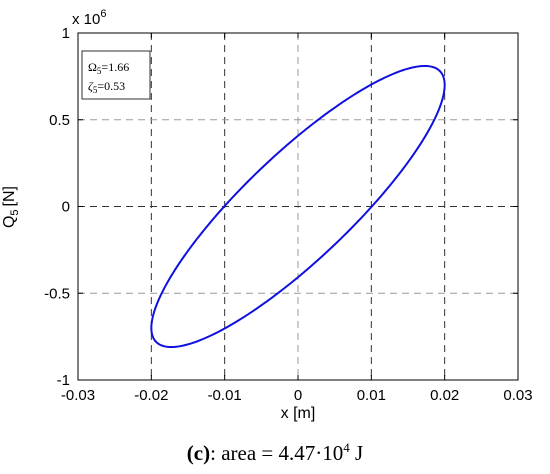 Image resolution: width=550 pixels, height=474 pixels. What do you see at coordinates (57, 293) in the screenshot?
I see `y-tick-label: -0.5` at bounding box center [57, 293].